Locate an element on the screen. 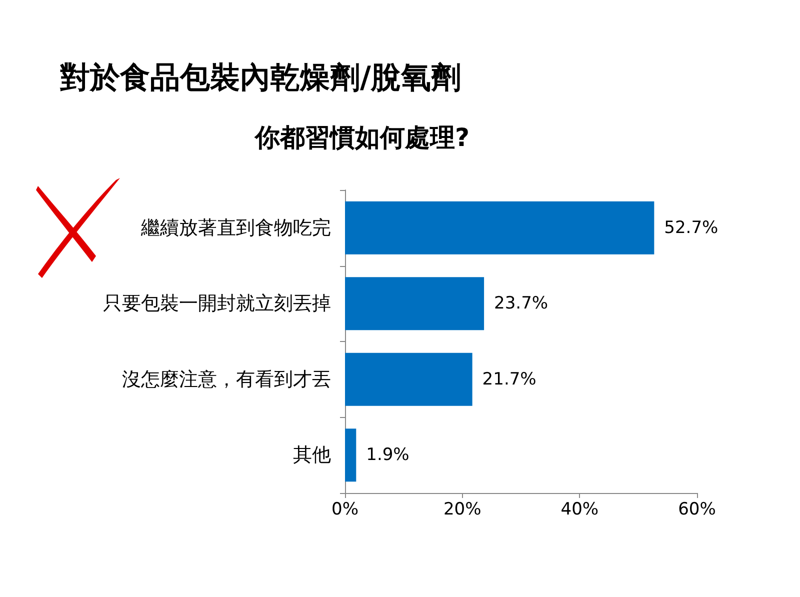 The image size is (800, 597). y-tick-label: 繼續放著直到食物吃完 is located at coordinates (235, 227).